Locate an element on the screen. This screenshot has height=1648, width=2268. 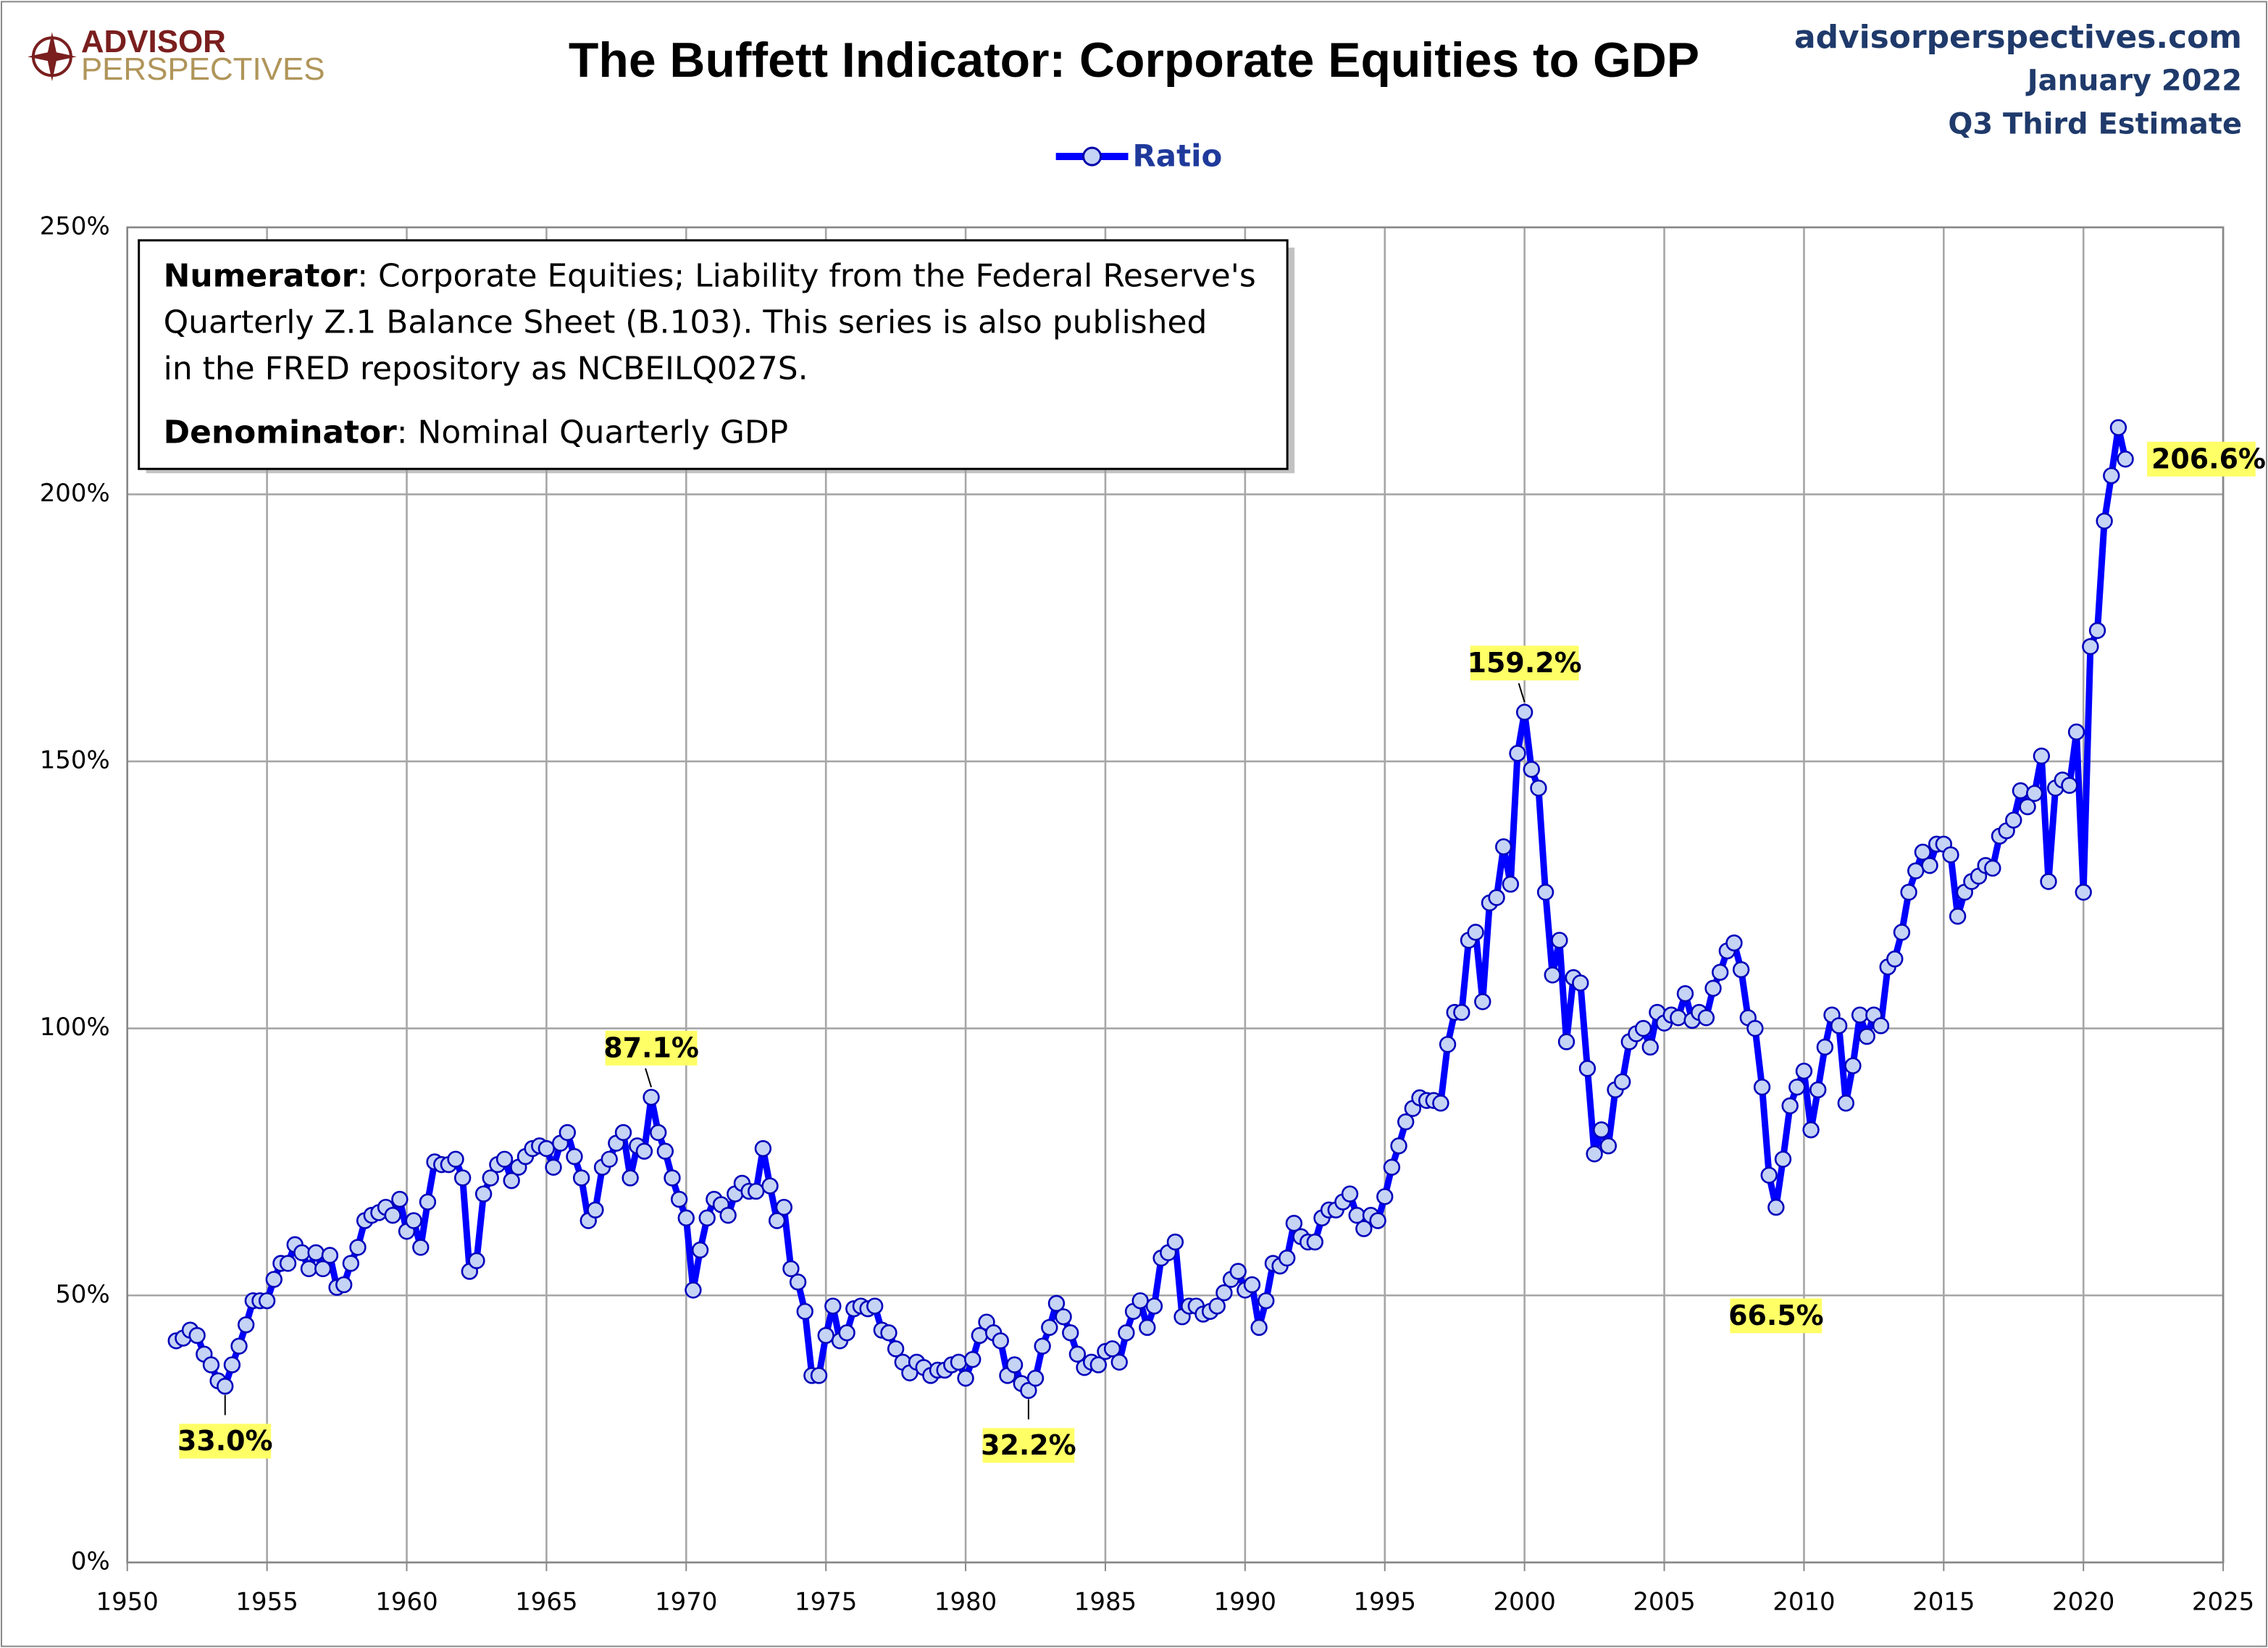
x-tick-label: 1985 is located at coordinates (1105, 1601).